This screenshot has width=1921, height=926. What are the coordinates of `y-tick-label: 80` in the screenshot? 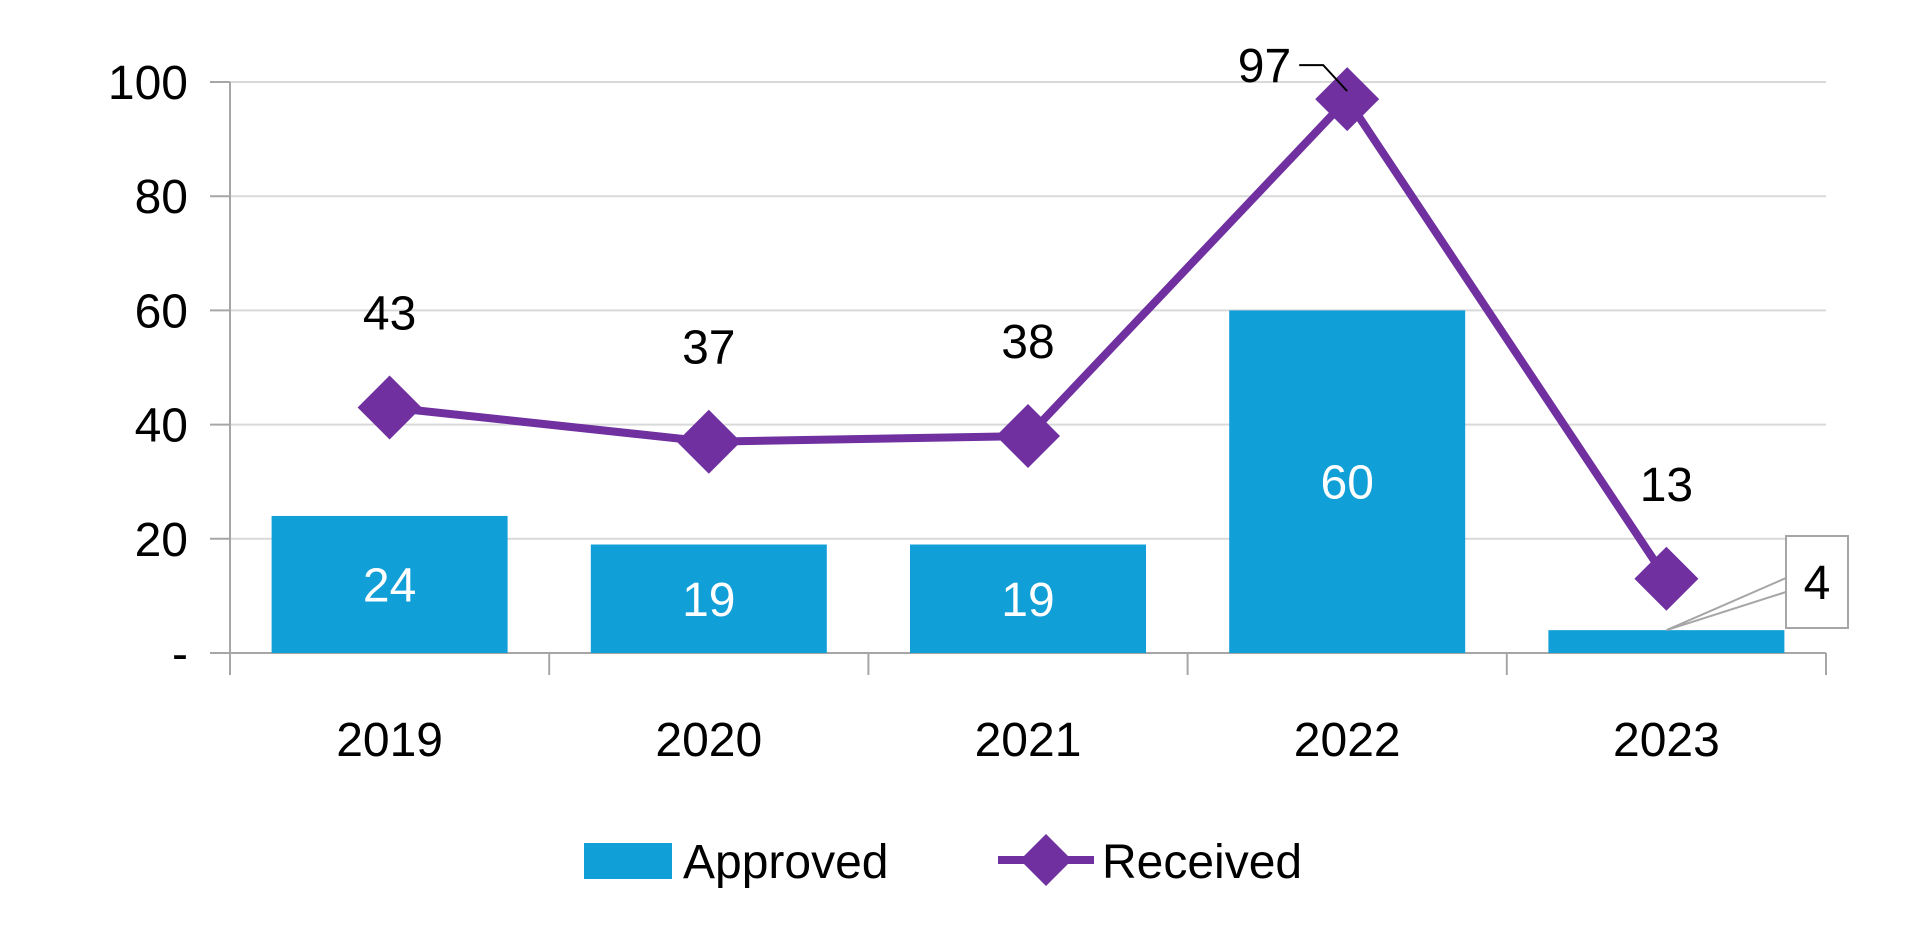 It's located at (161, 197).